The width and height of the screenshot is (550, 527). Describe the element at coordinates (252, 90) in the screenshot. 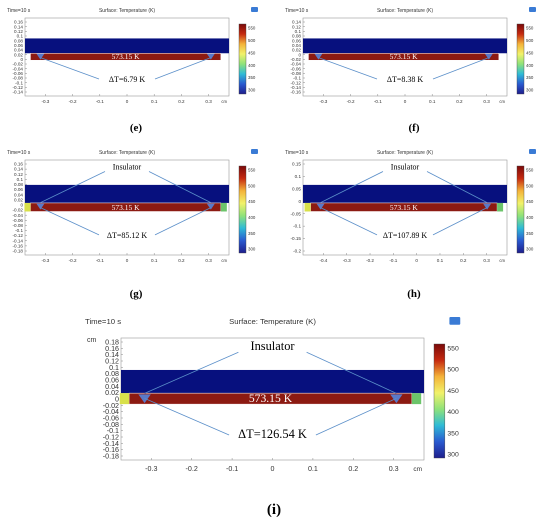

I see `colorbar-tick-label: 300` at that location.